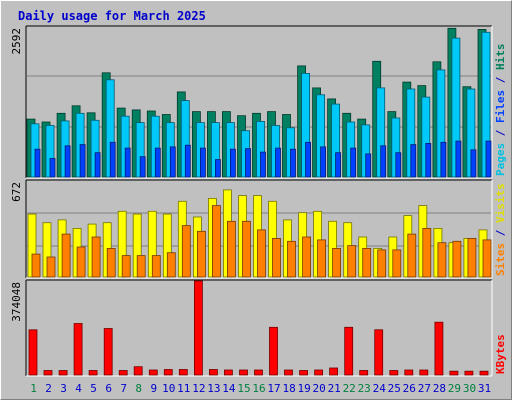 The width and height of the screenshot is (512, 400). I want to click on day-label-29: 29, so click(454, 388).